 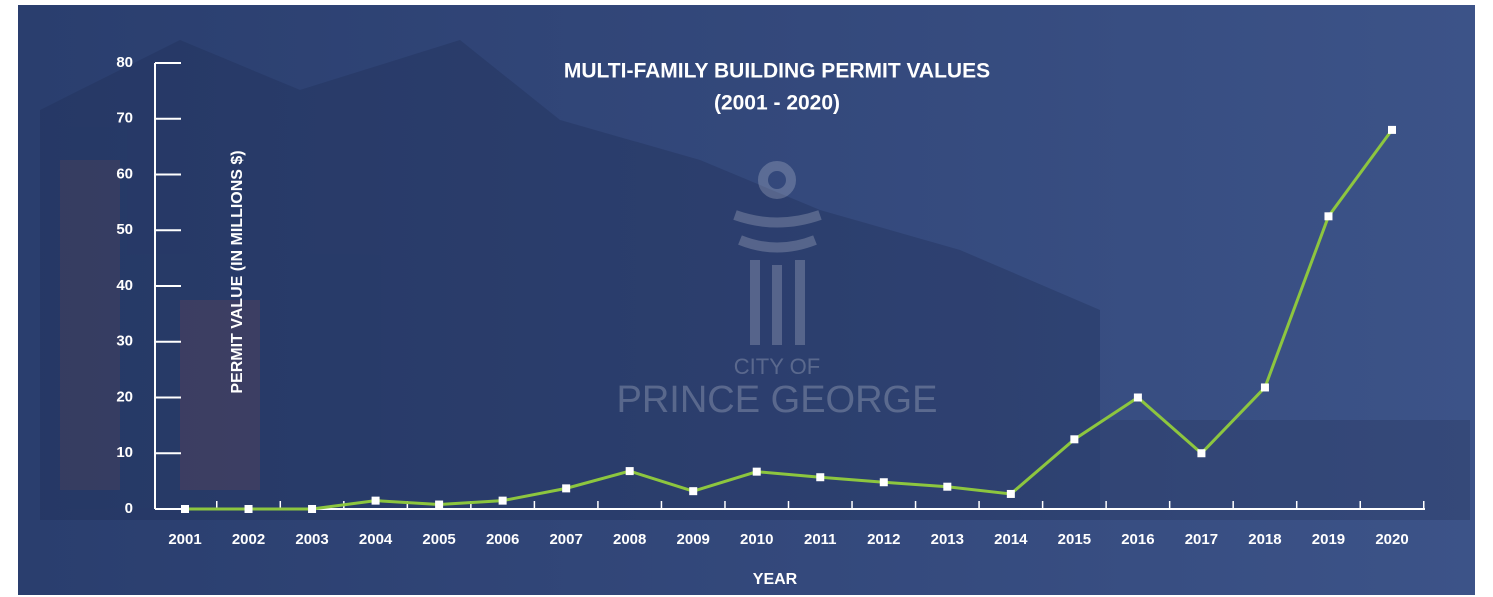 What do you see at coordinates (124, 173) in the screenshot?
I see `y-tick-label: 60` at bounding box center [124, 173].